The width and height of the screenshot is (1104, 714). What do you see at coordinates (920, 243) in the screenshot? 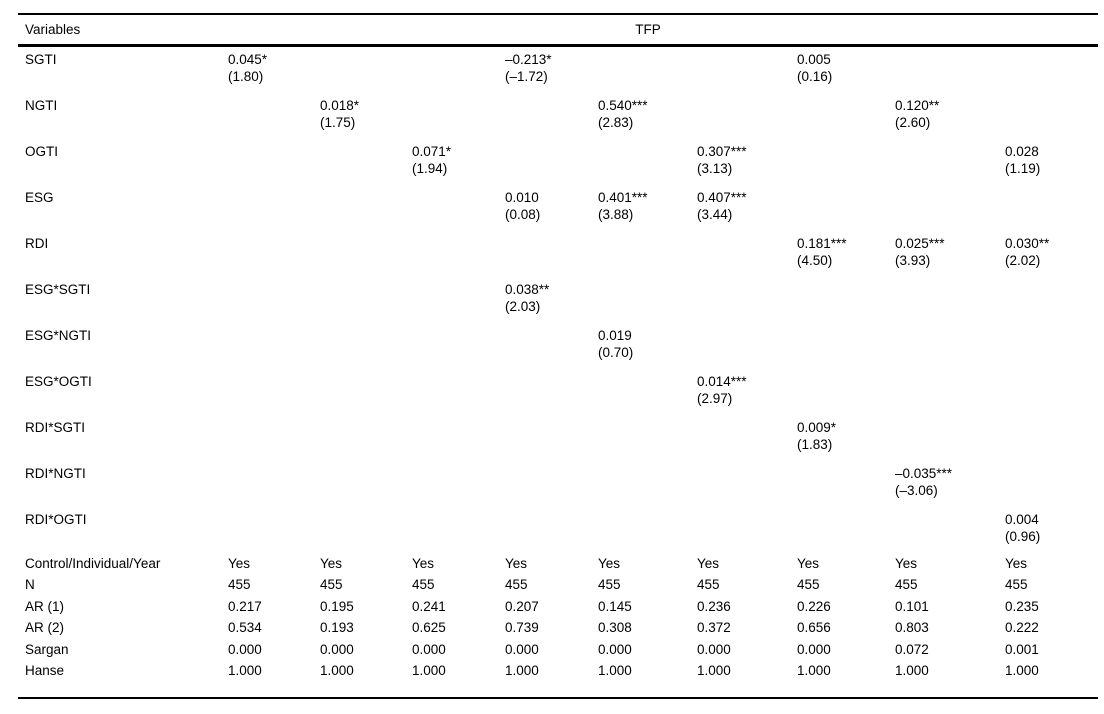
I see `coefficient-value: 0.025***` at bounding box center [920, 243].